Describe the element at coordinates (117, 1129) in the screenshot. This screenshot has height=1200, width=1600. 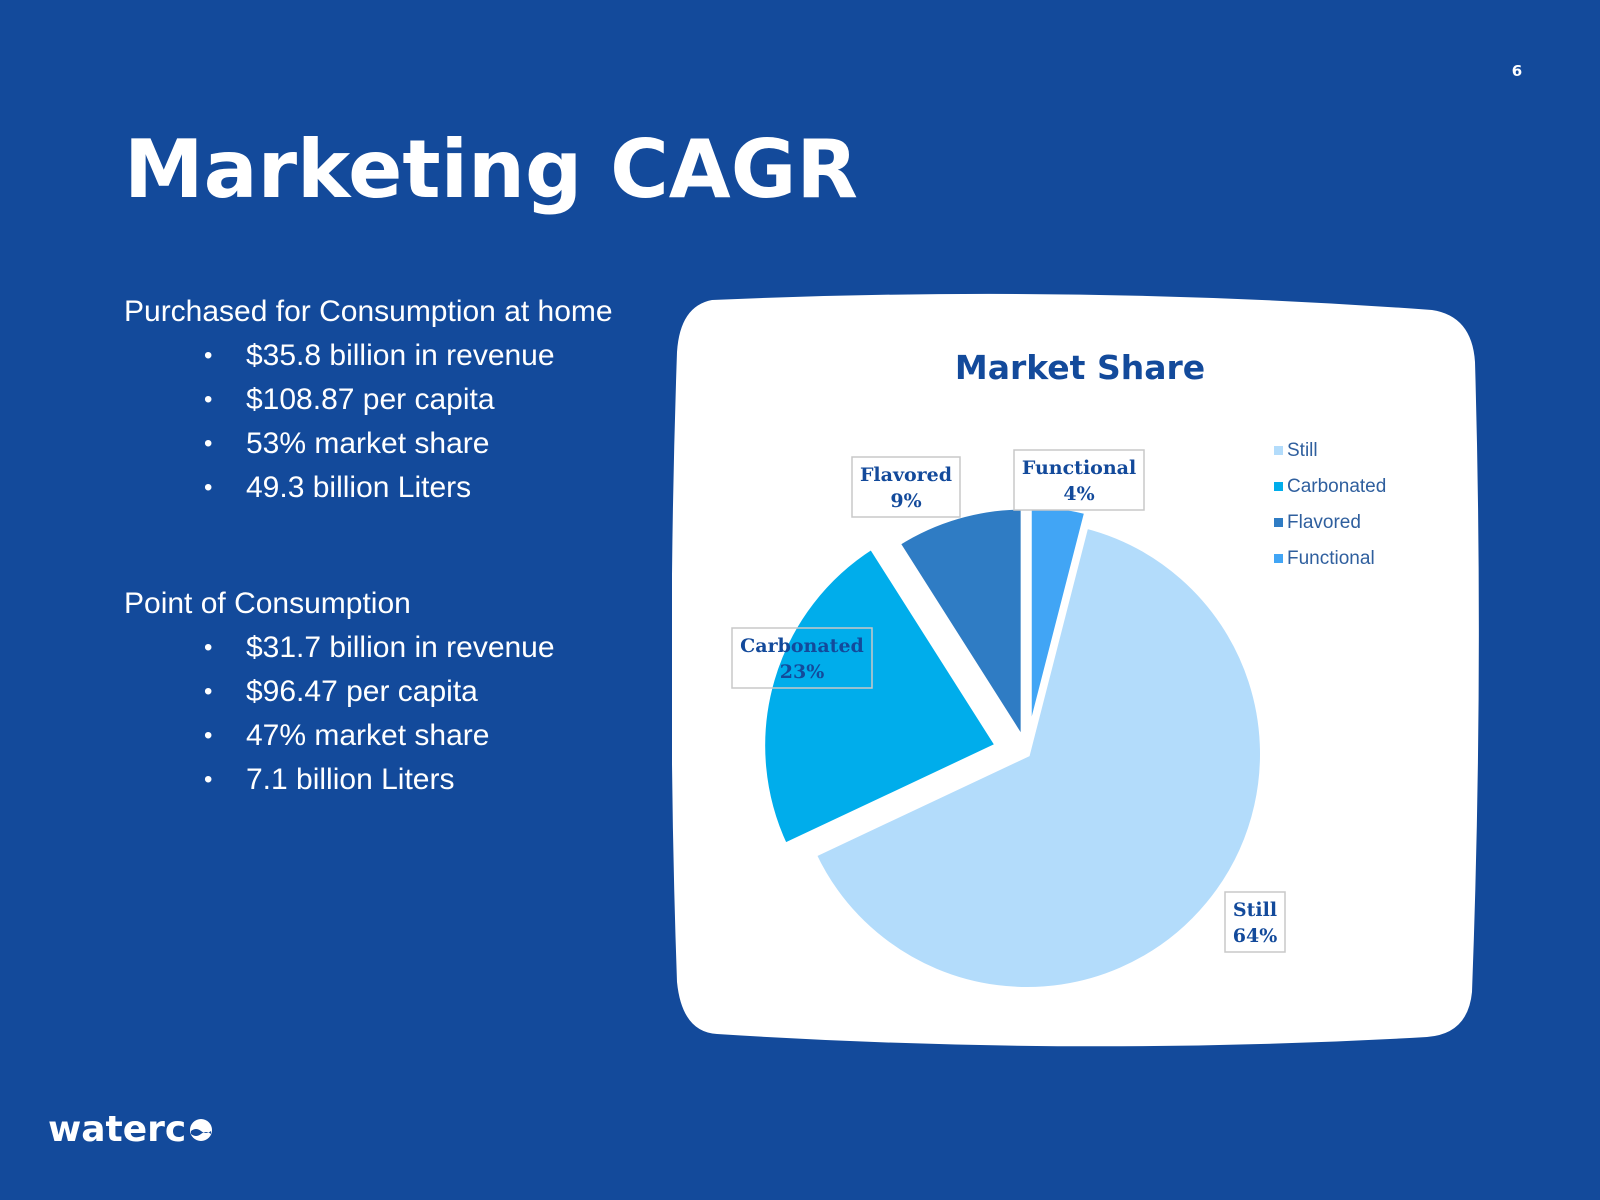
I see `logo-text: waterc` at that location.